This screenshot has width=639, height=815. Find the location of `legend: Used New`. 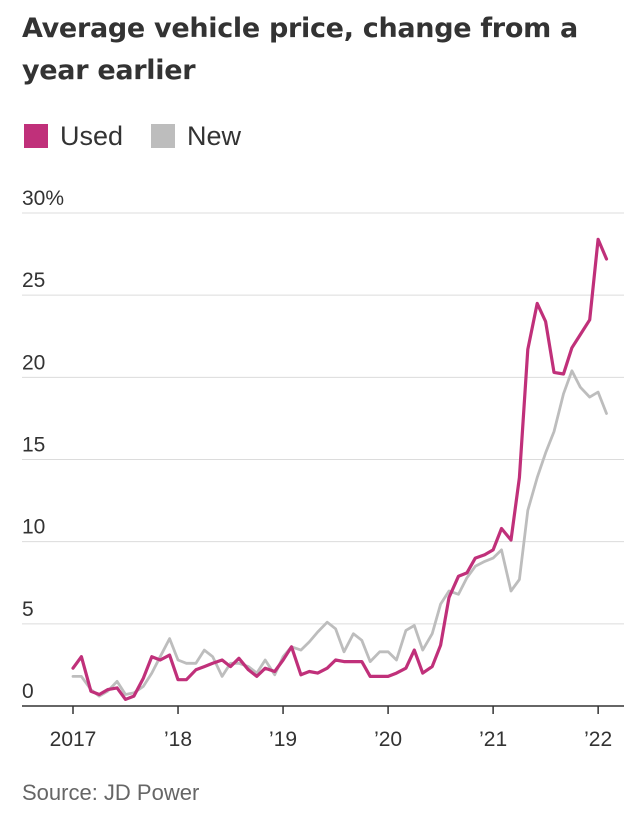

legend: Used New is located at coordinates (146, 136).